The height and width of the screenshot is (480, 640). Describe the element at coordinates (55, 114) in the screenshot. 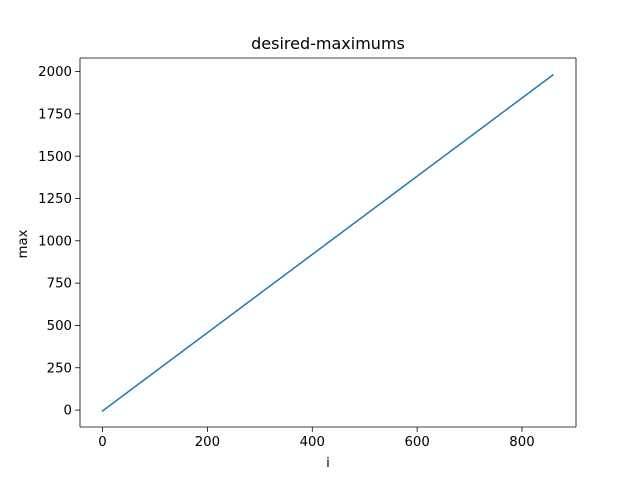

I see `y-tick-label: 1750` at that location.